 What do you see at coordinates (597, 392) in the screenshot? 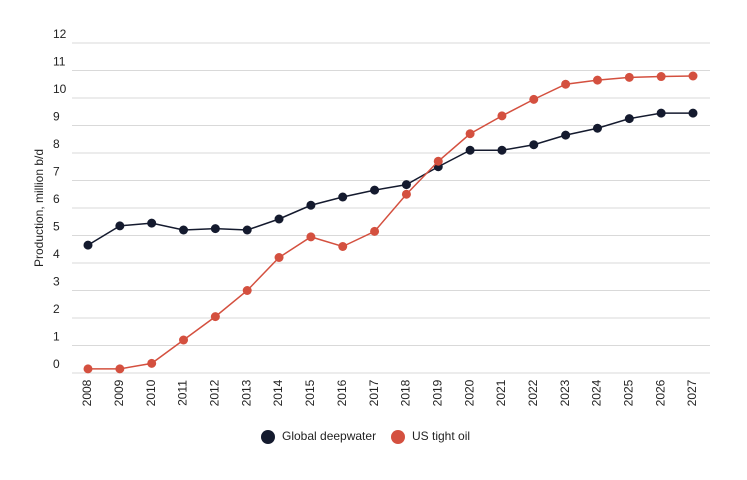
I see `x-tick-label: 2024` at bounding box center [597, 392].